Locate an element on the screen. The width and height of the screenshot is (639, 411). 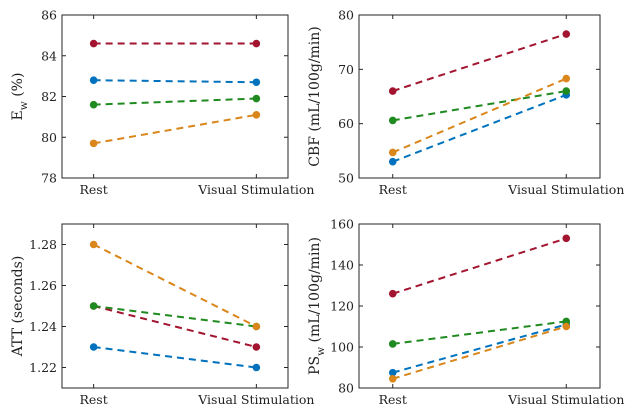
y-axis-label-main: ATT (seconds) is located at coordinates (18, 307).